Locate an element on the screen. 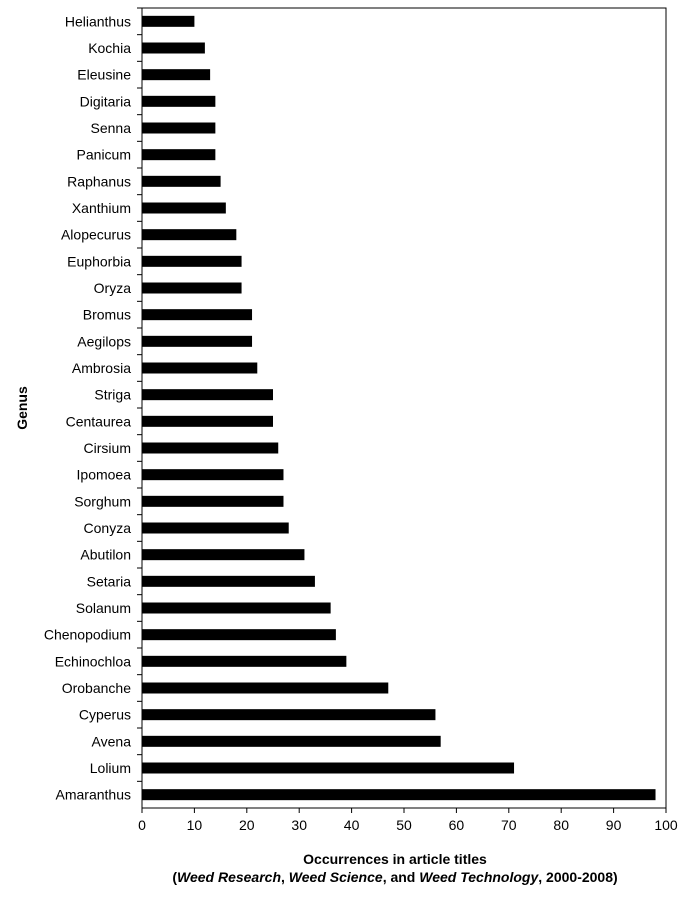  category-label: Digitaria is located at coordinates (106, 101).